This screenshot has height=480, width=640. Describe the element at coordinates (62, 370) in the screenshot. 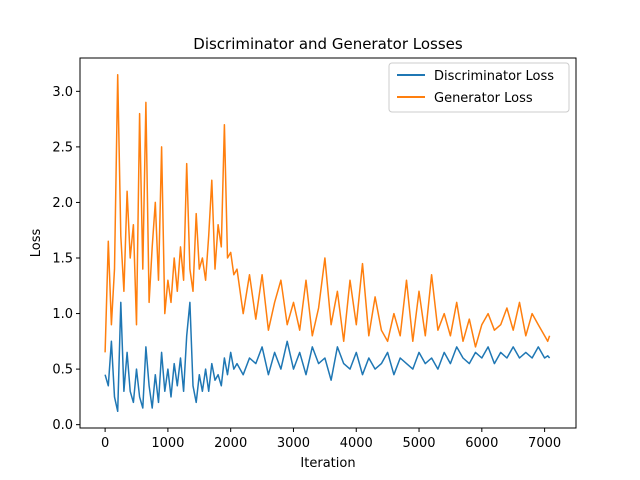

I see `y-tick-label: 0.5` at that location.